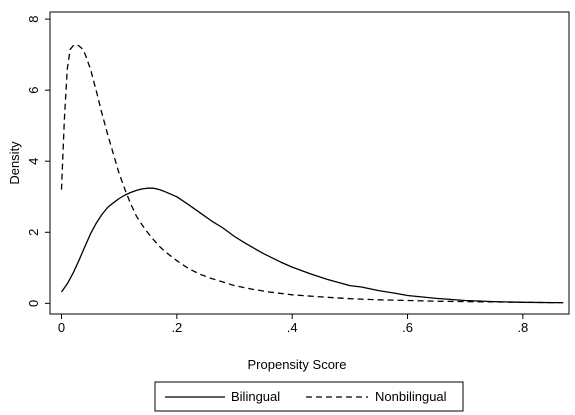 This screenshot has width=575, height=415. Describe the element at coordinates (33, 90) in the screenshot. I see `y-tick-label: 6` at that location.